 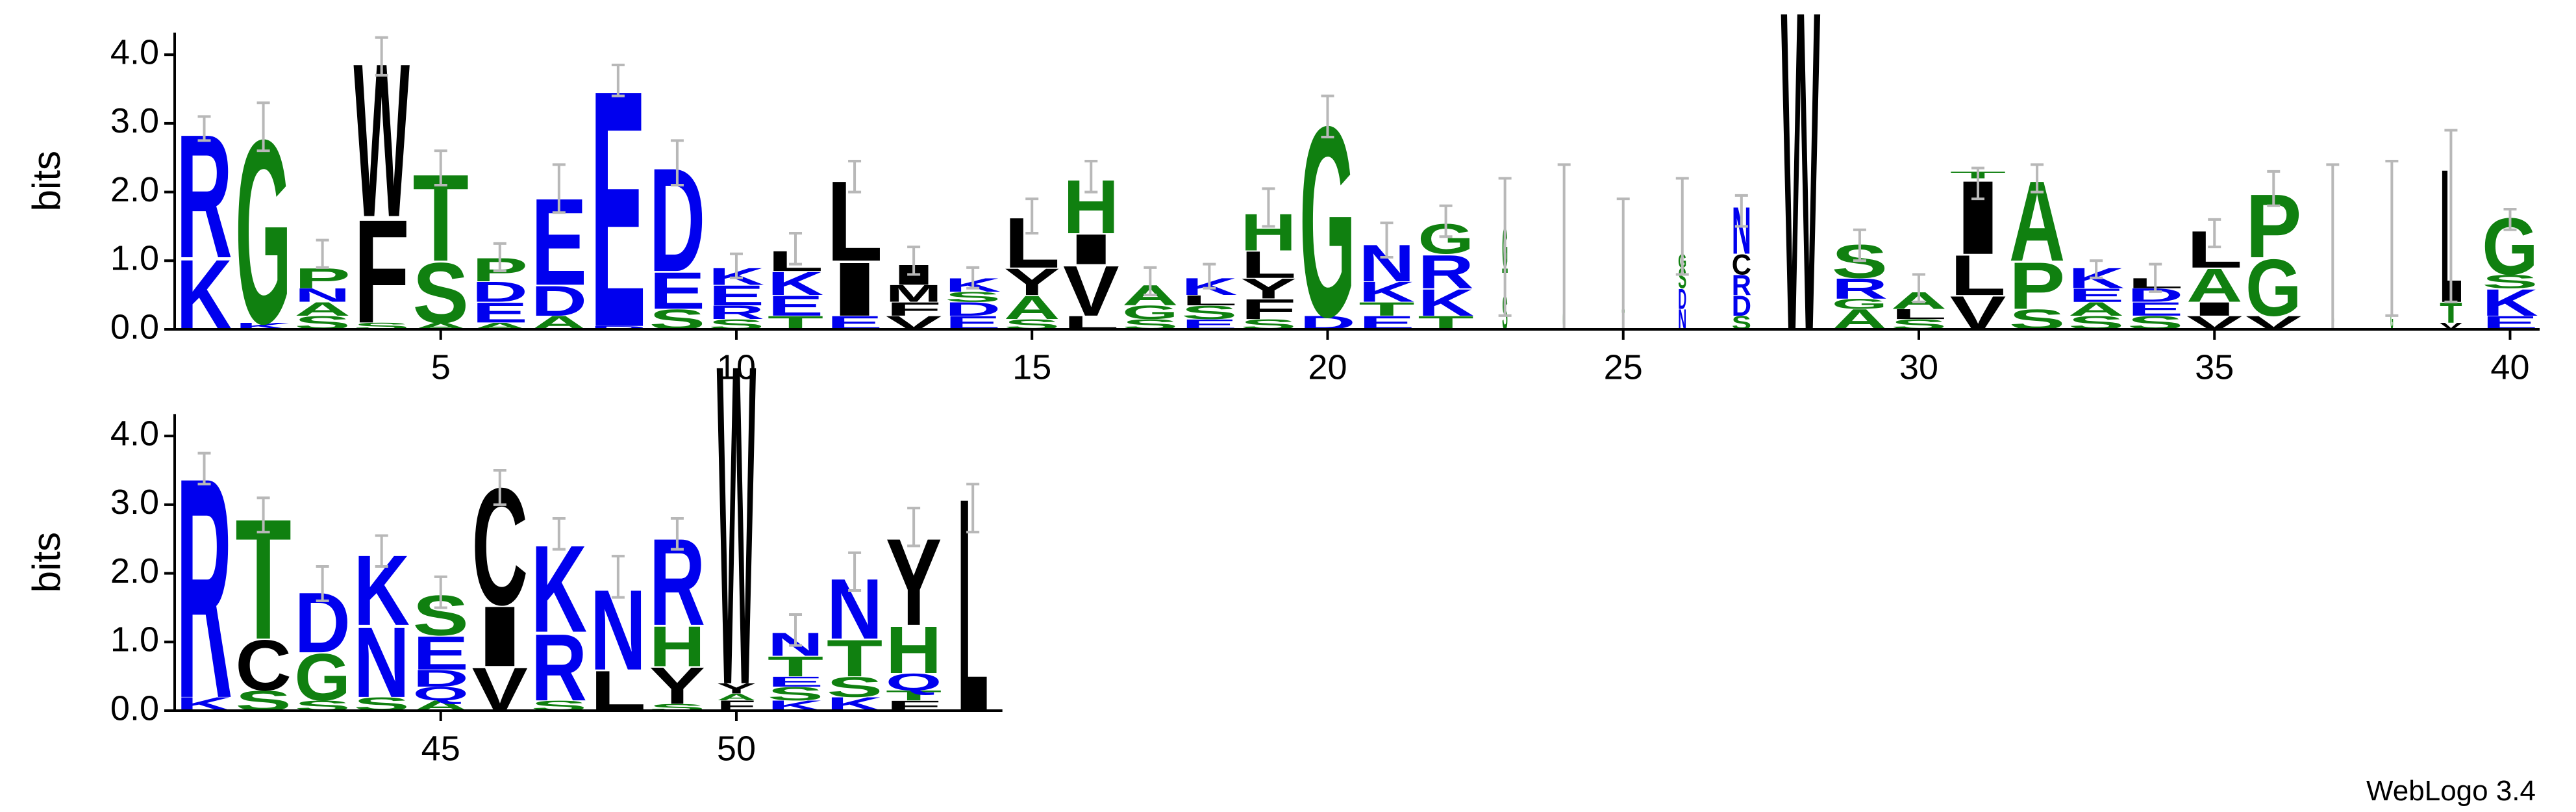 I want to click on logo-letter: P, so click(x=2037, y=285).